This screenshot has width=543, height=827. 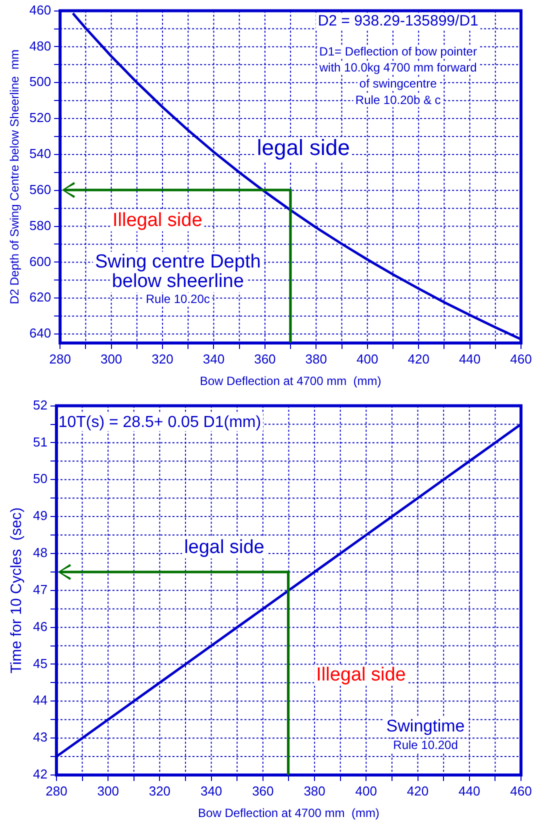 I want to click on y-tick-label: 49, so click(x=40, y=516).